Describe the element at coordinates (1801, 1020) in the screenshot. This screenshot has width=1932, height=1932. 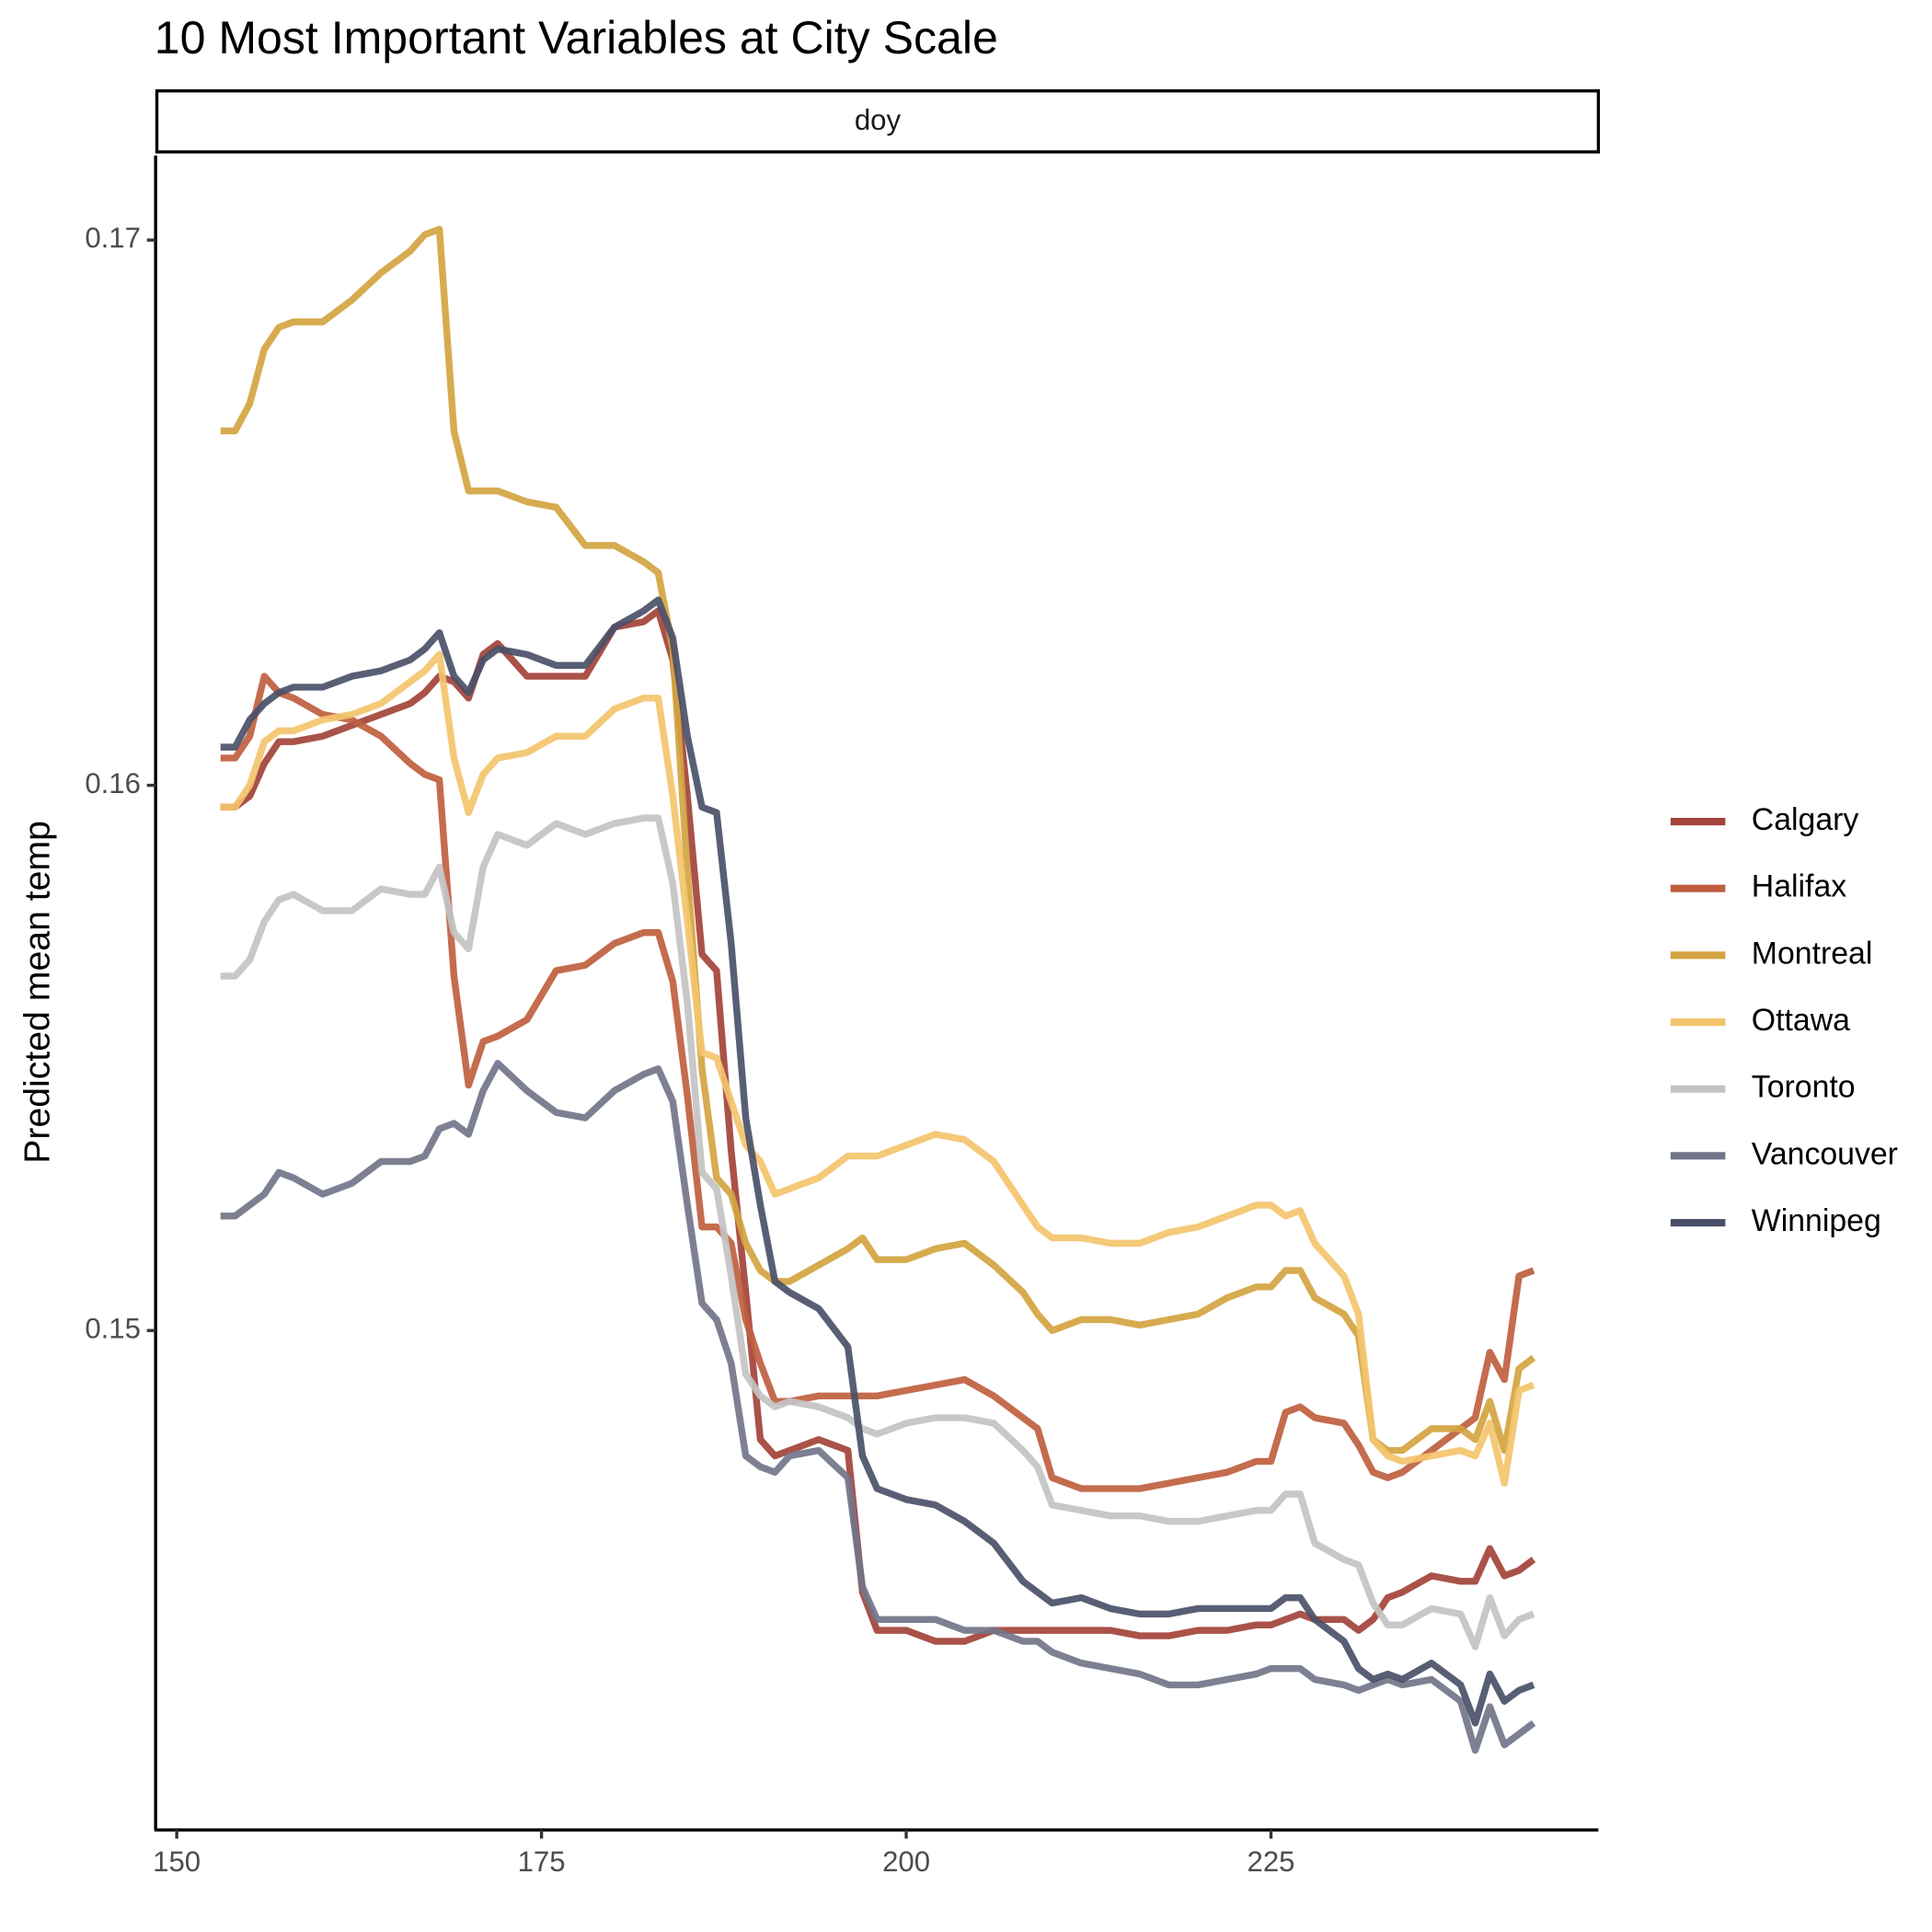
I see `legend-label: Ottawa` at that location.